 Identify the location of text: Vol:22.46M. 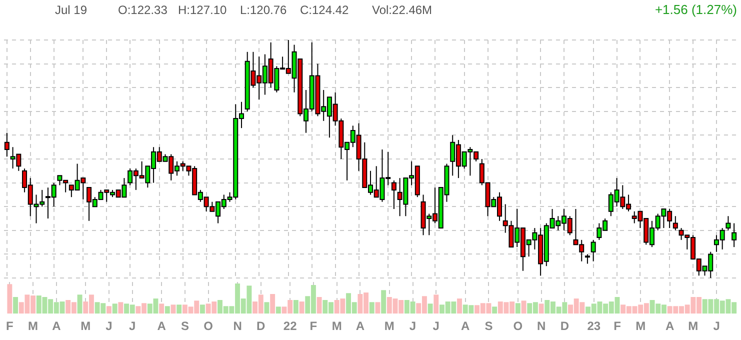
(402, 10).